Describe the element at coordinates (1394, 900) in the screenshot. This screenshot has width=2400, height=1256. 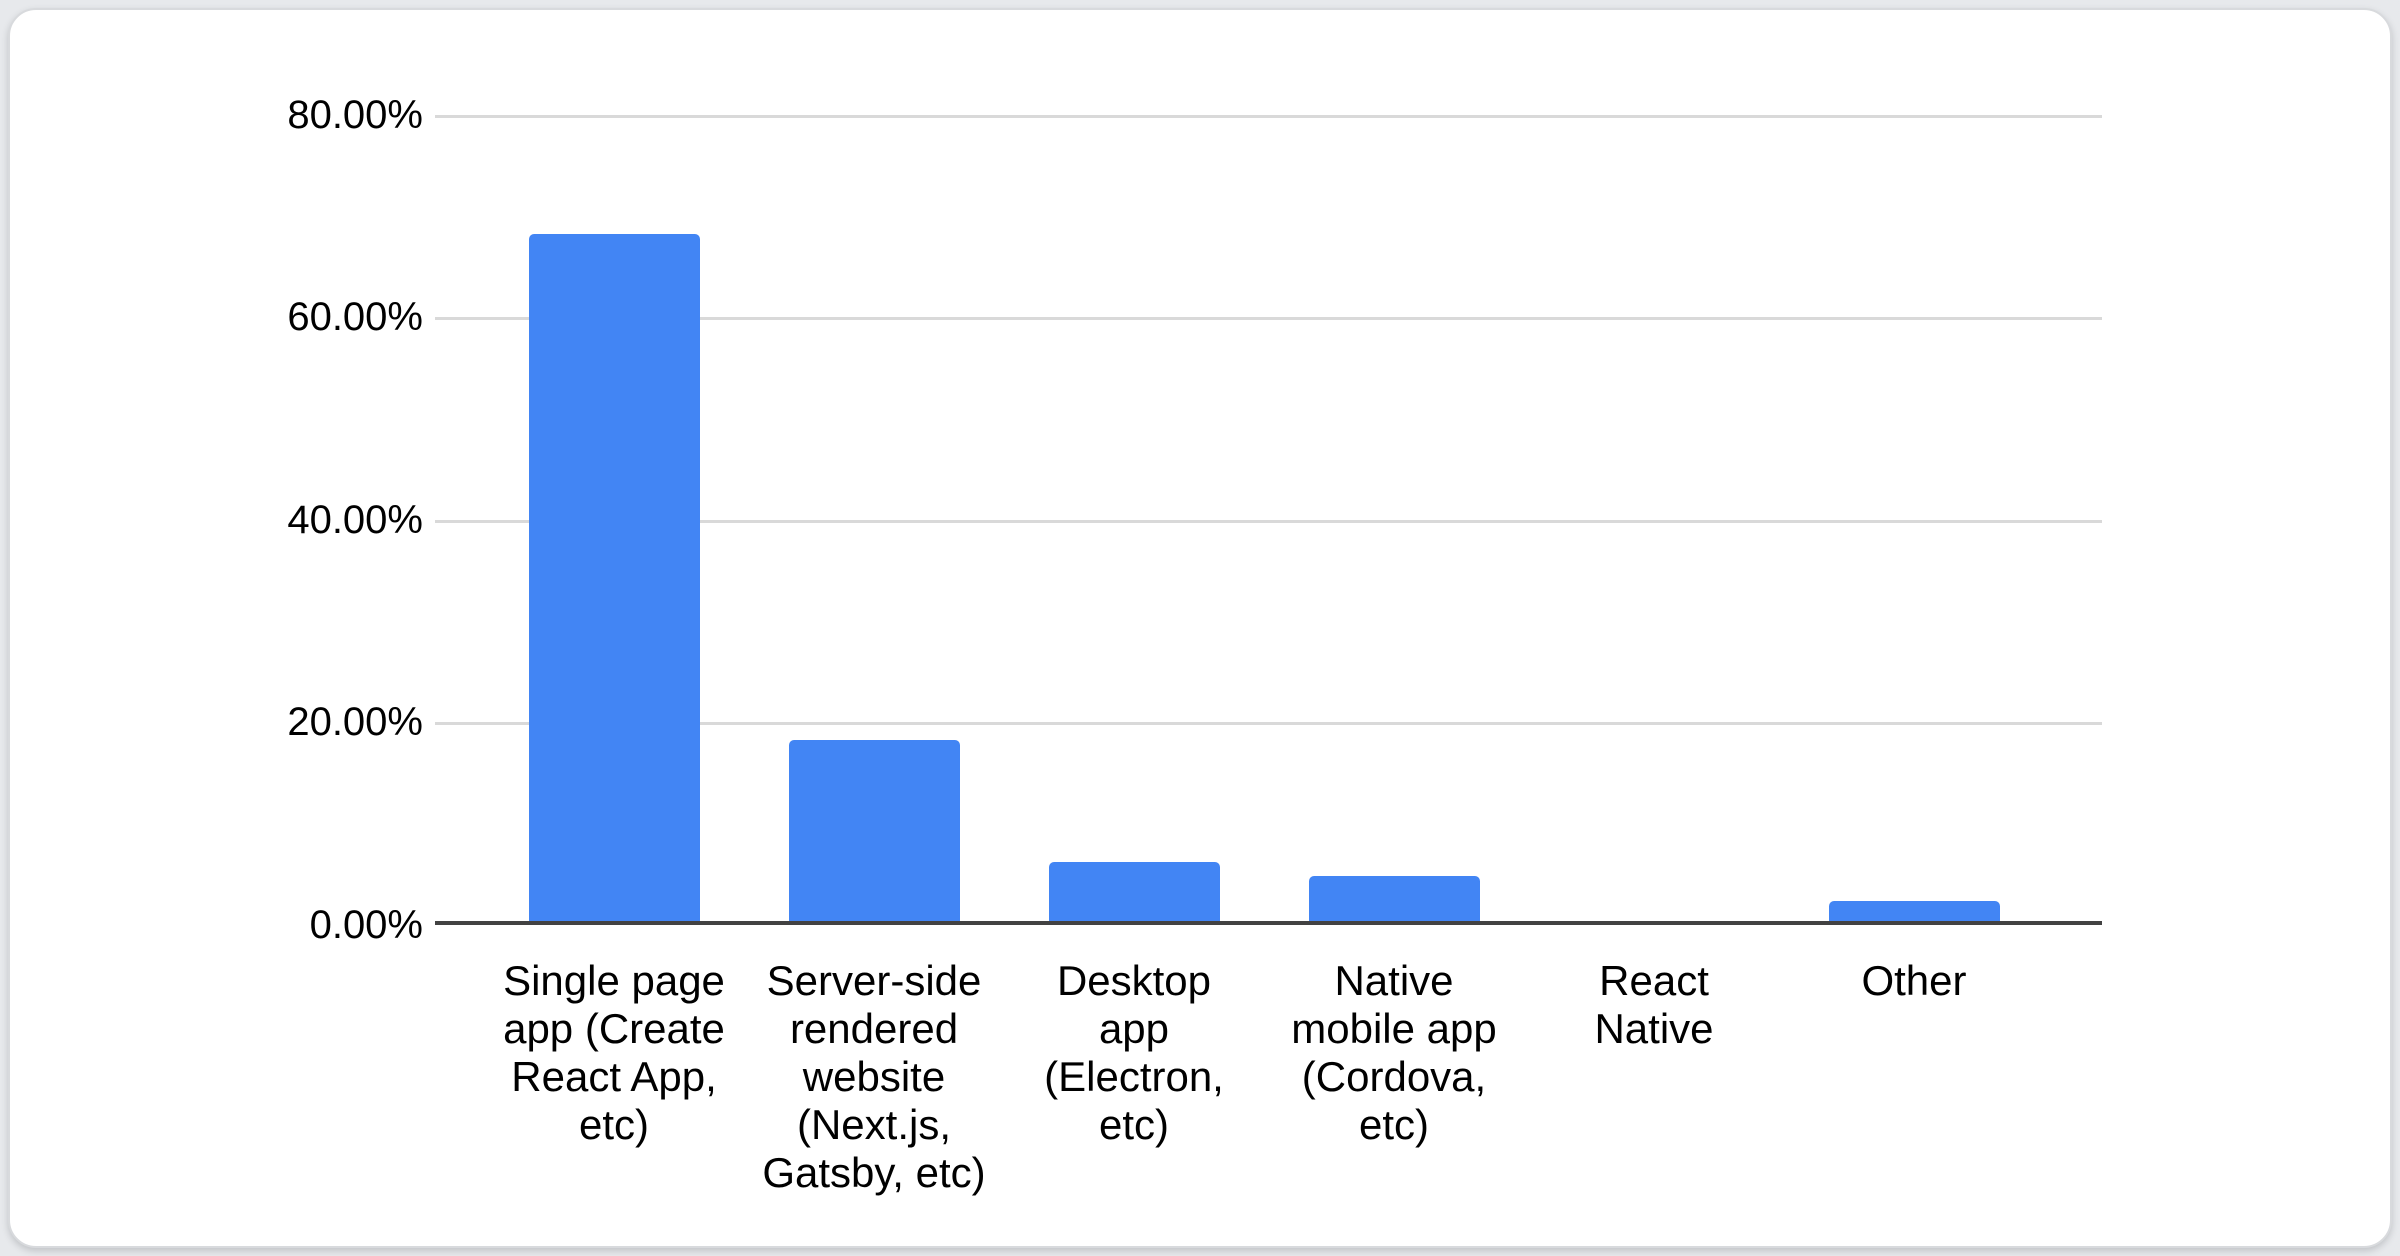
I see `bar-native-mobile-app` at that location.